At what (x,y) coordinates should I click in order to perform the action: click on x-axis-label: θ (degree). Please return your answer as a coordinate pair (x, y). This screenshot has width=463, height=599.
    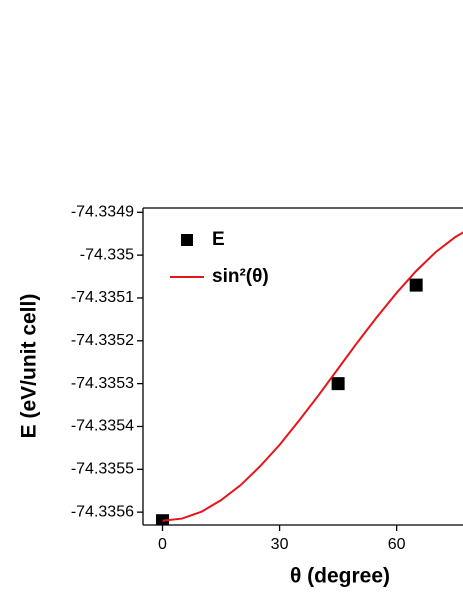
    Looking at the image, I should click on (340, 576).